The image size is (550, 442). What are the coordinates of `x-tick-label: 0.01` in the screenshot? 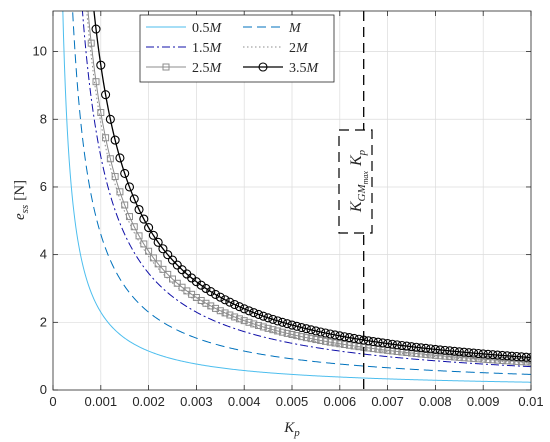 It's located at (530, 401).